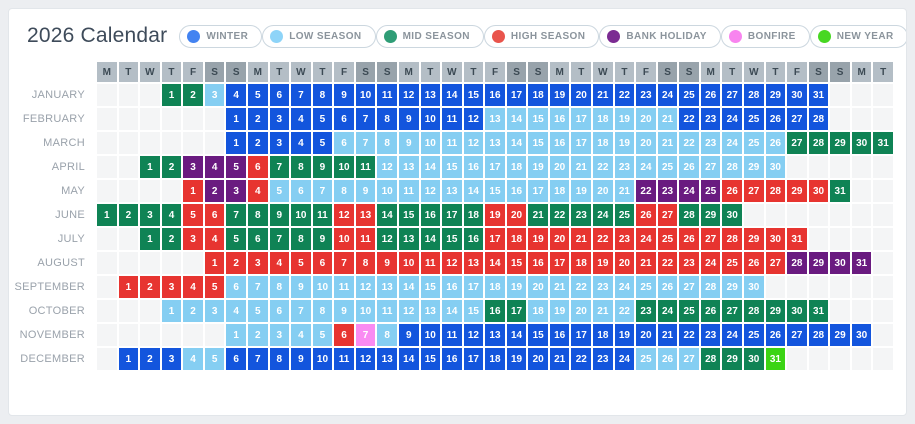 This screenshot has height=424, width=915. Describe the element at coordinates (387, 191) in the screenshot. I see `day-cell-low: 10` at that location.